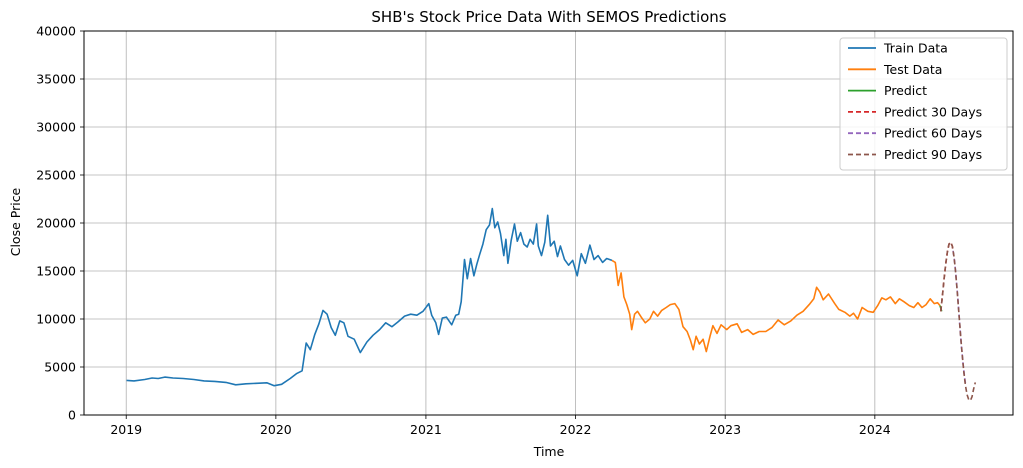 Image resolution: width=1023 pixels, height=468 pixels. I want to click on x-tick-label: 2022, so click(576, 429).